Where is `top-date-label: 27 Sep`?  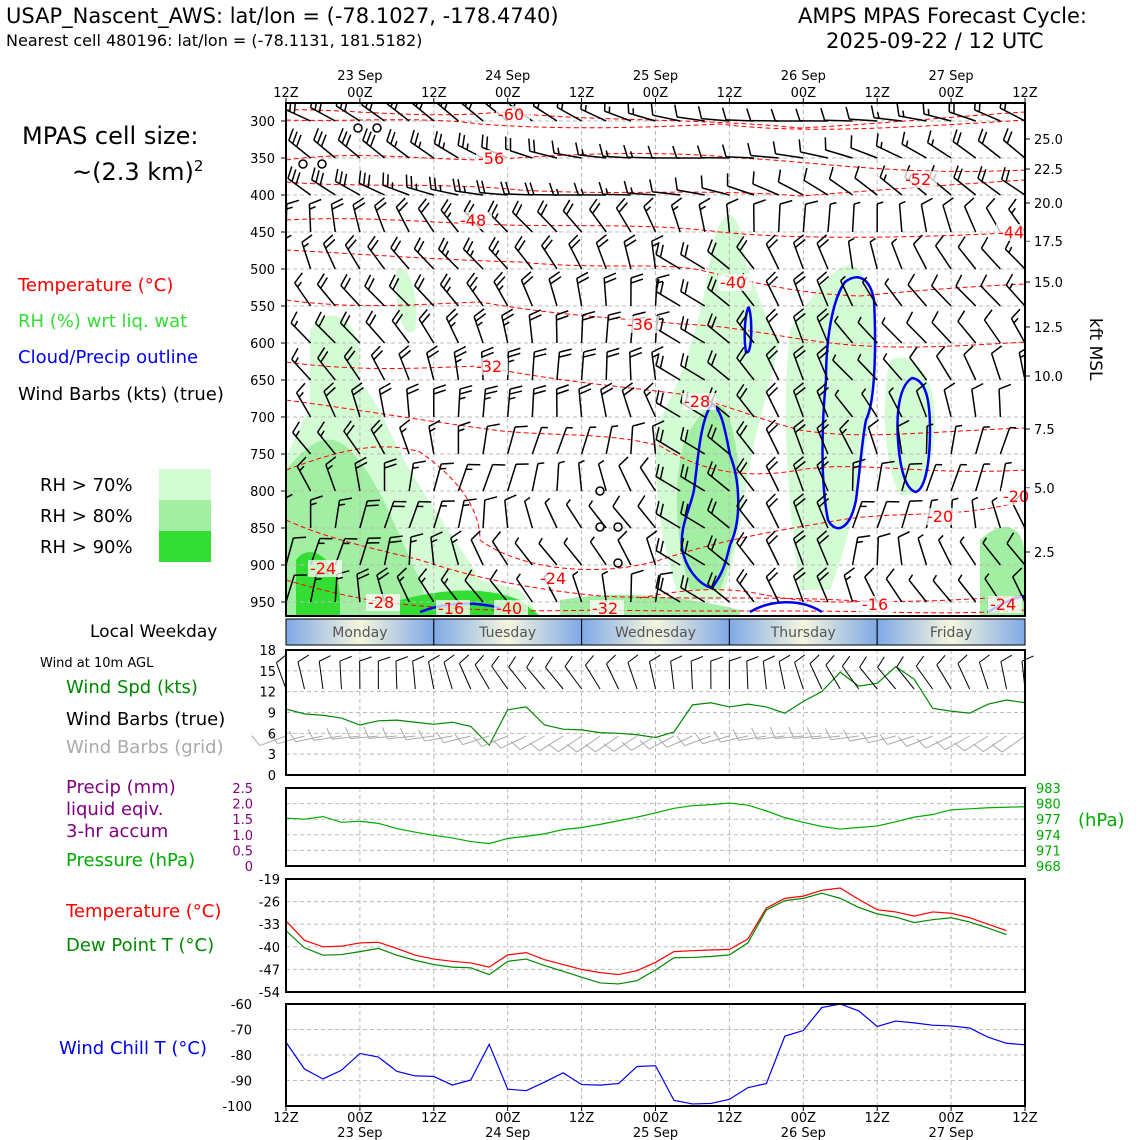
top-date-label: 27 Sep is located at coordinates (951, 76).